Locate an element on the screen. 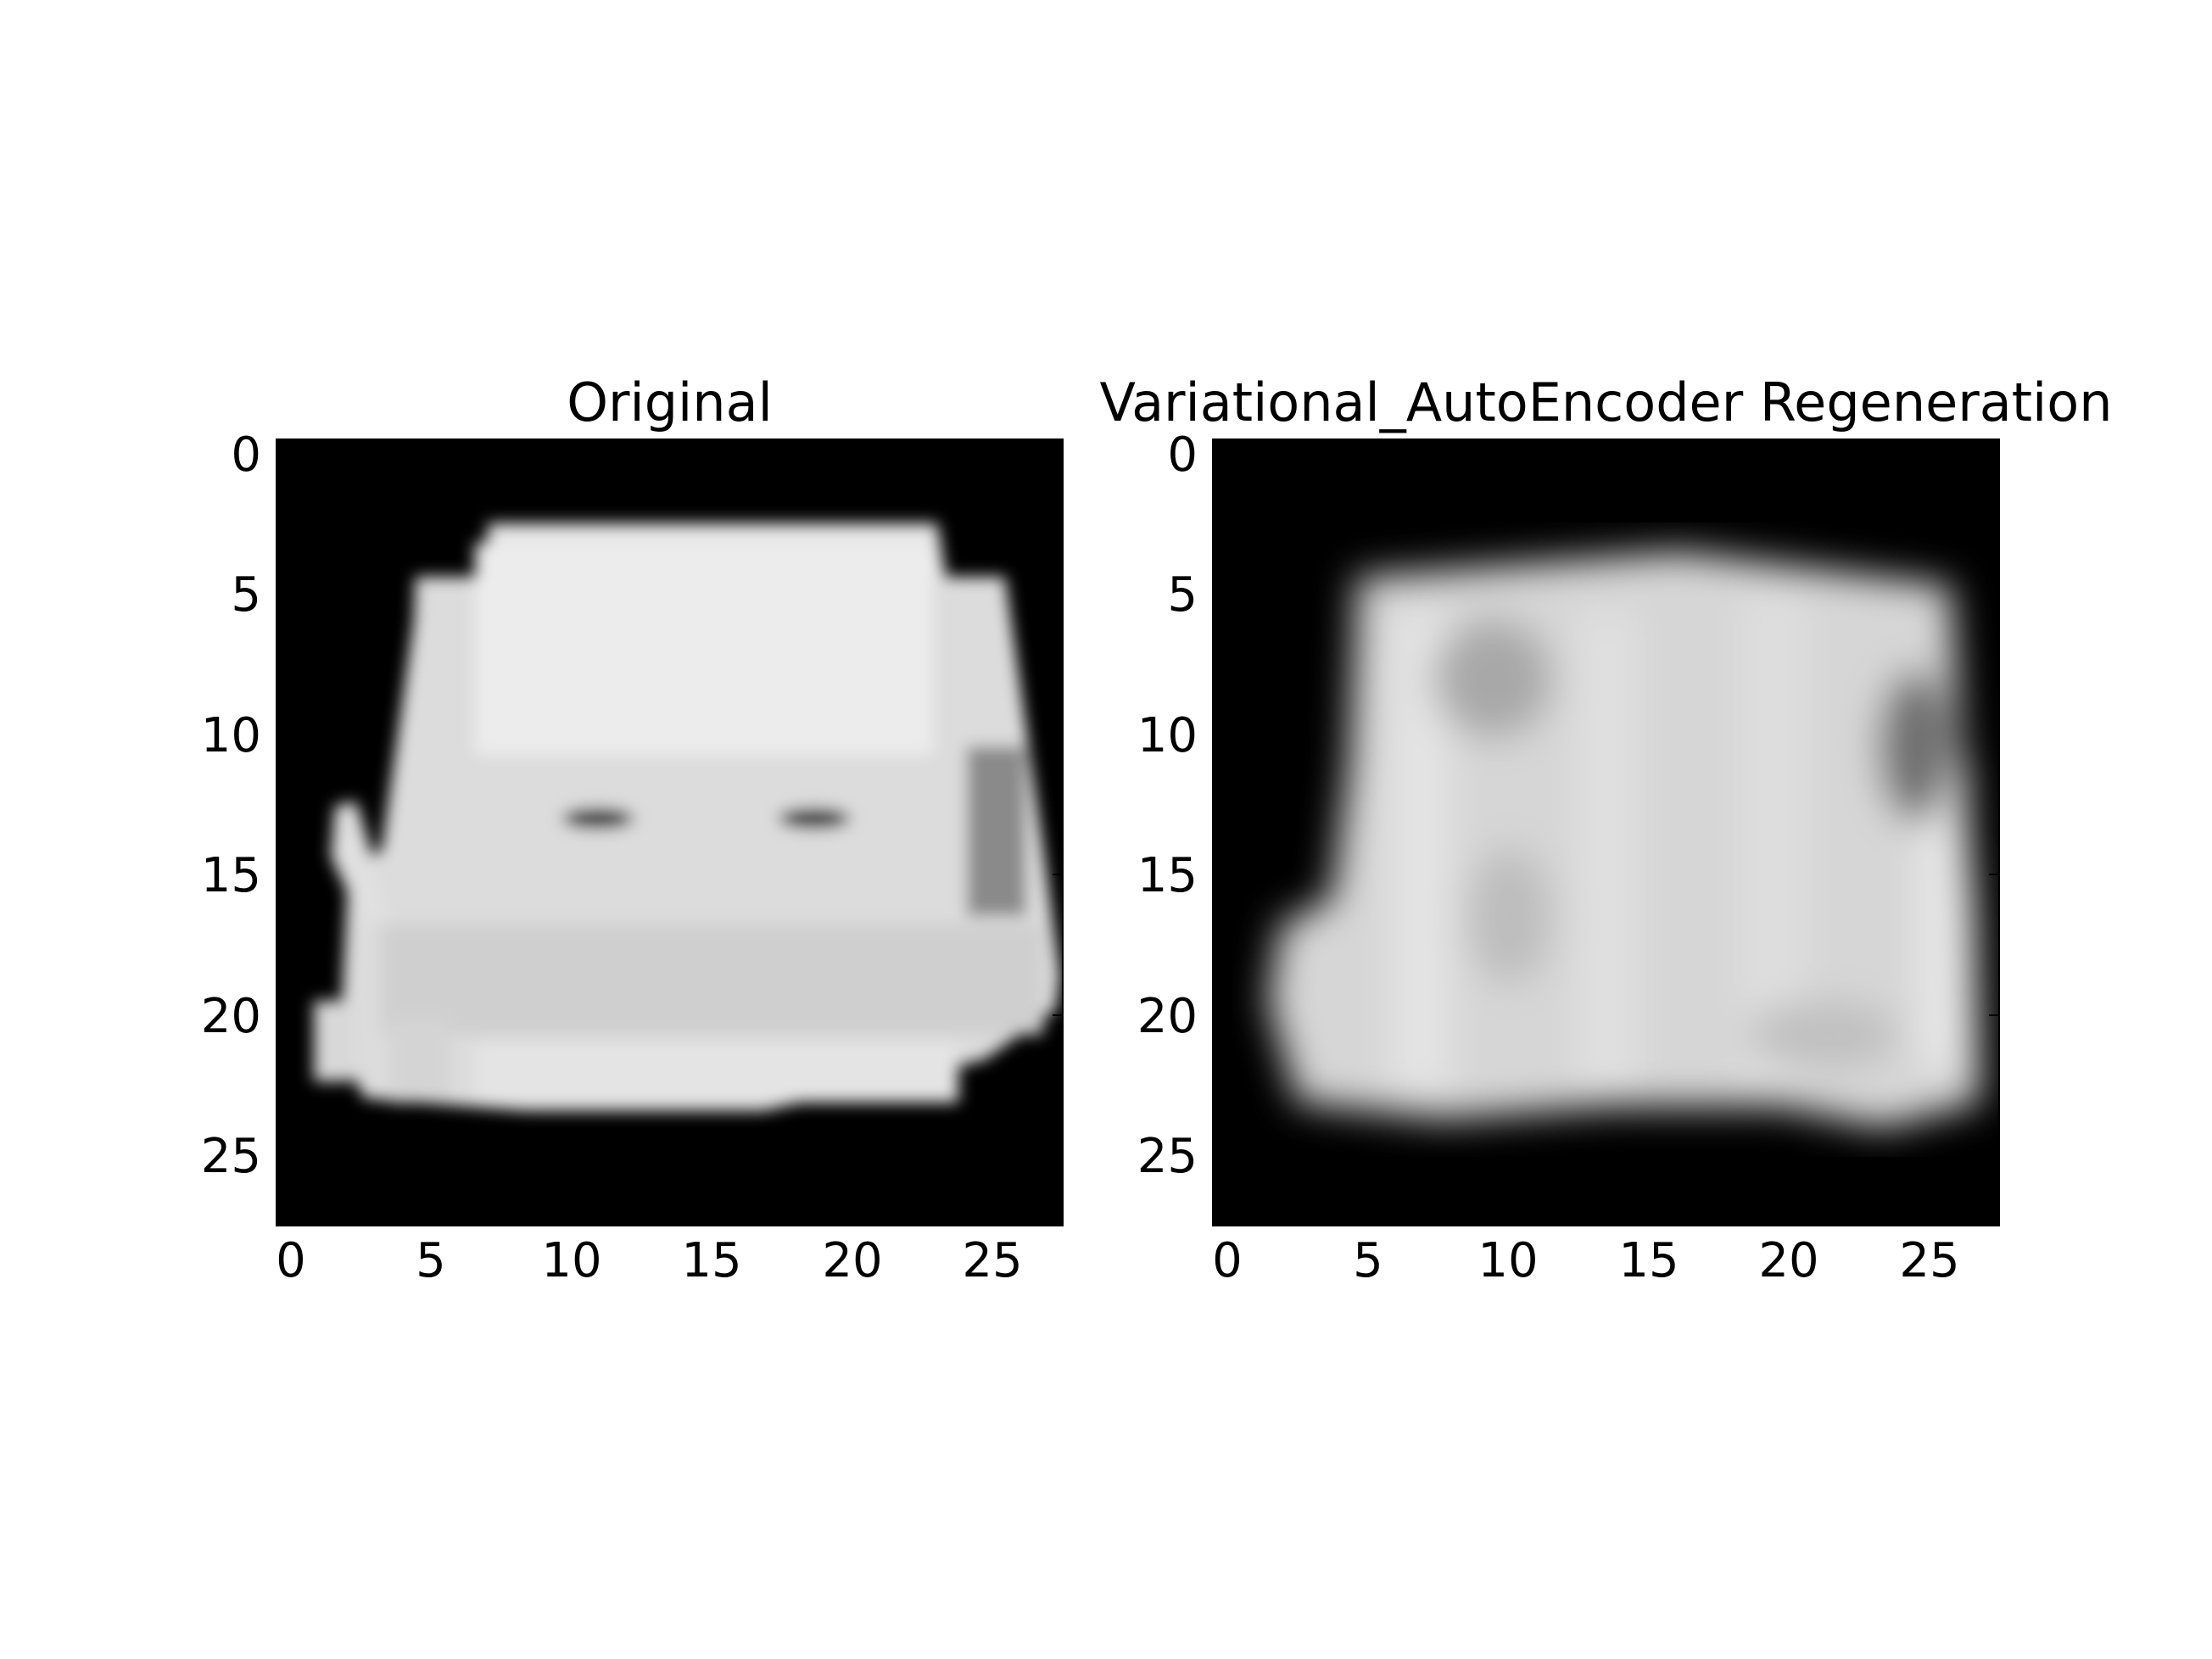 This screenshot has width=2212, height=1659. tick-marks is located at coordinates (1612, 1050).